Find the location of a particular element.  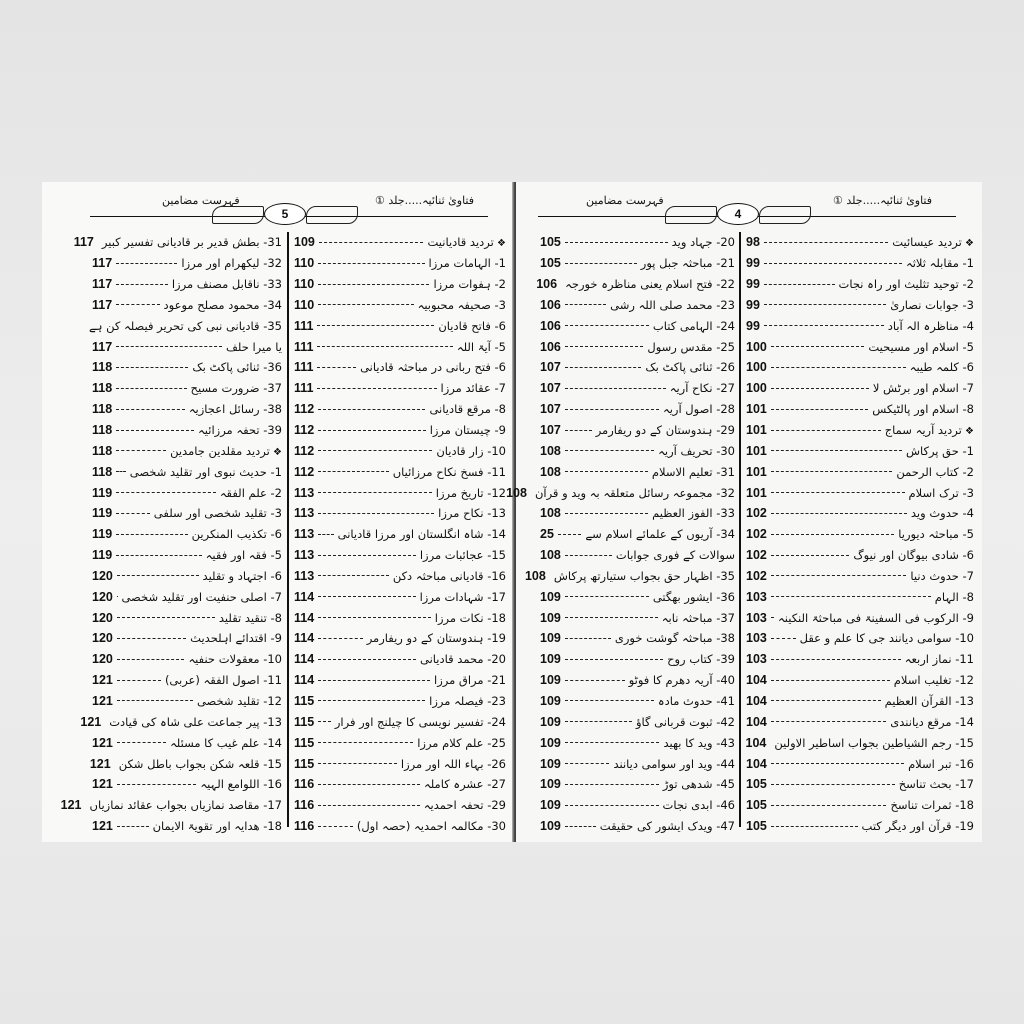

toc-entry: 5- مباحثہ دیوریا 102 is located at coordinates (860, 534).